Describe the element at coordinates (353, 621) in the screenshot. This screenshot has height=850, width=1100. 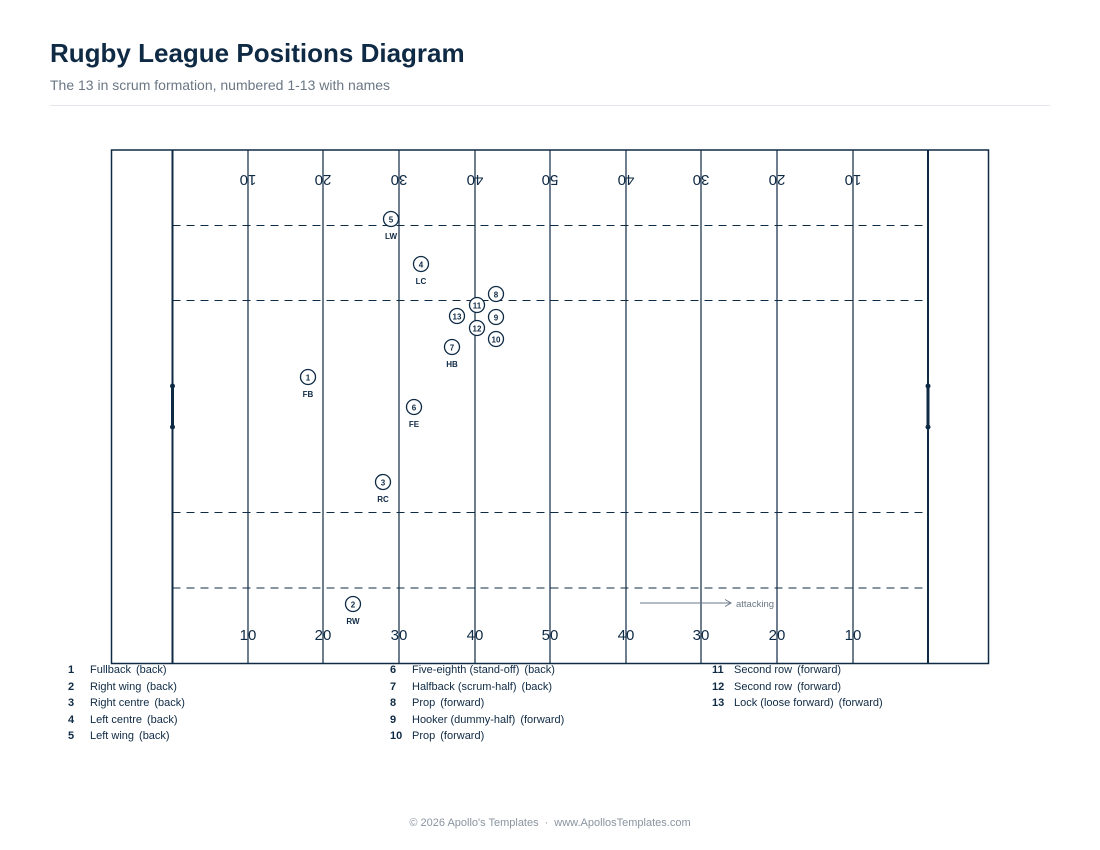
I see `player-position-abbr: RW` at that location.